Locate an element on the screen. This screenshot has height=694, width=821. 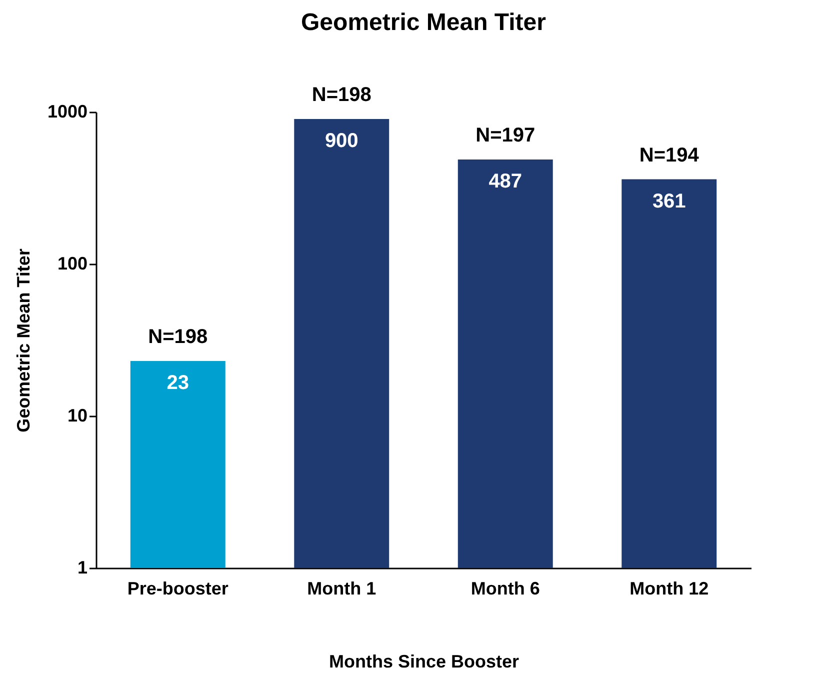
y-tick-label: 100 is located at coordinates (72, 264).